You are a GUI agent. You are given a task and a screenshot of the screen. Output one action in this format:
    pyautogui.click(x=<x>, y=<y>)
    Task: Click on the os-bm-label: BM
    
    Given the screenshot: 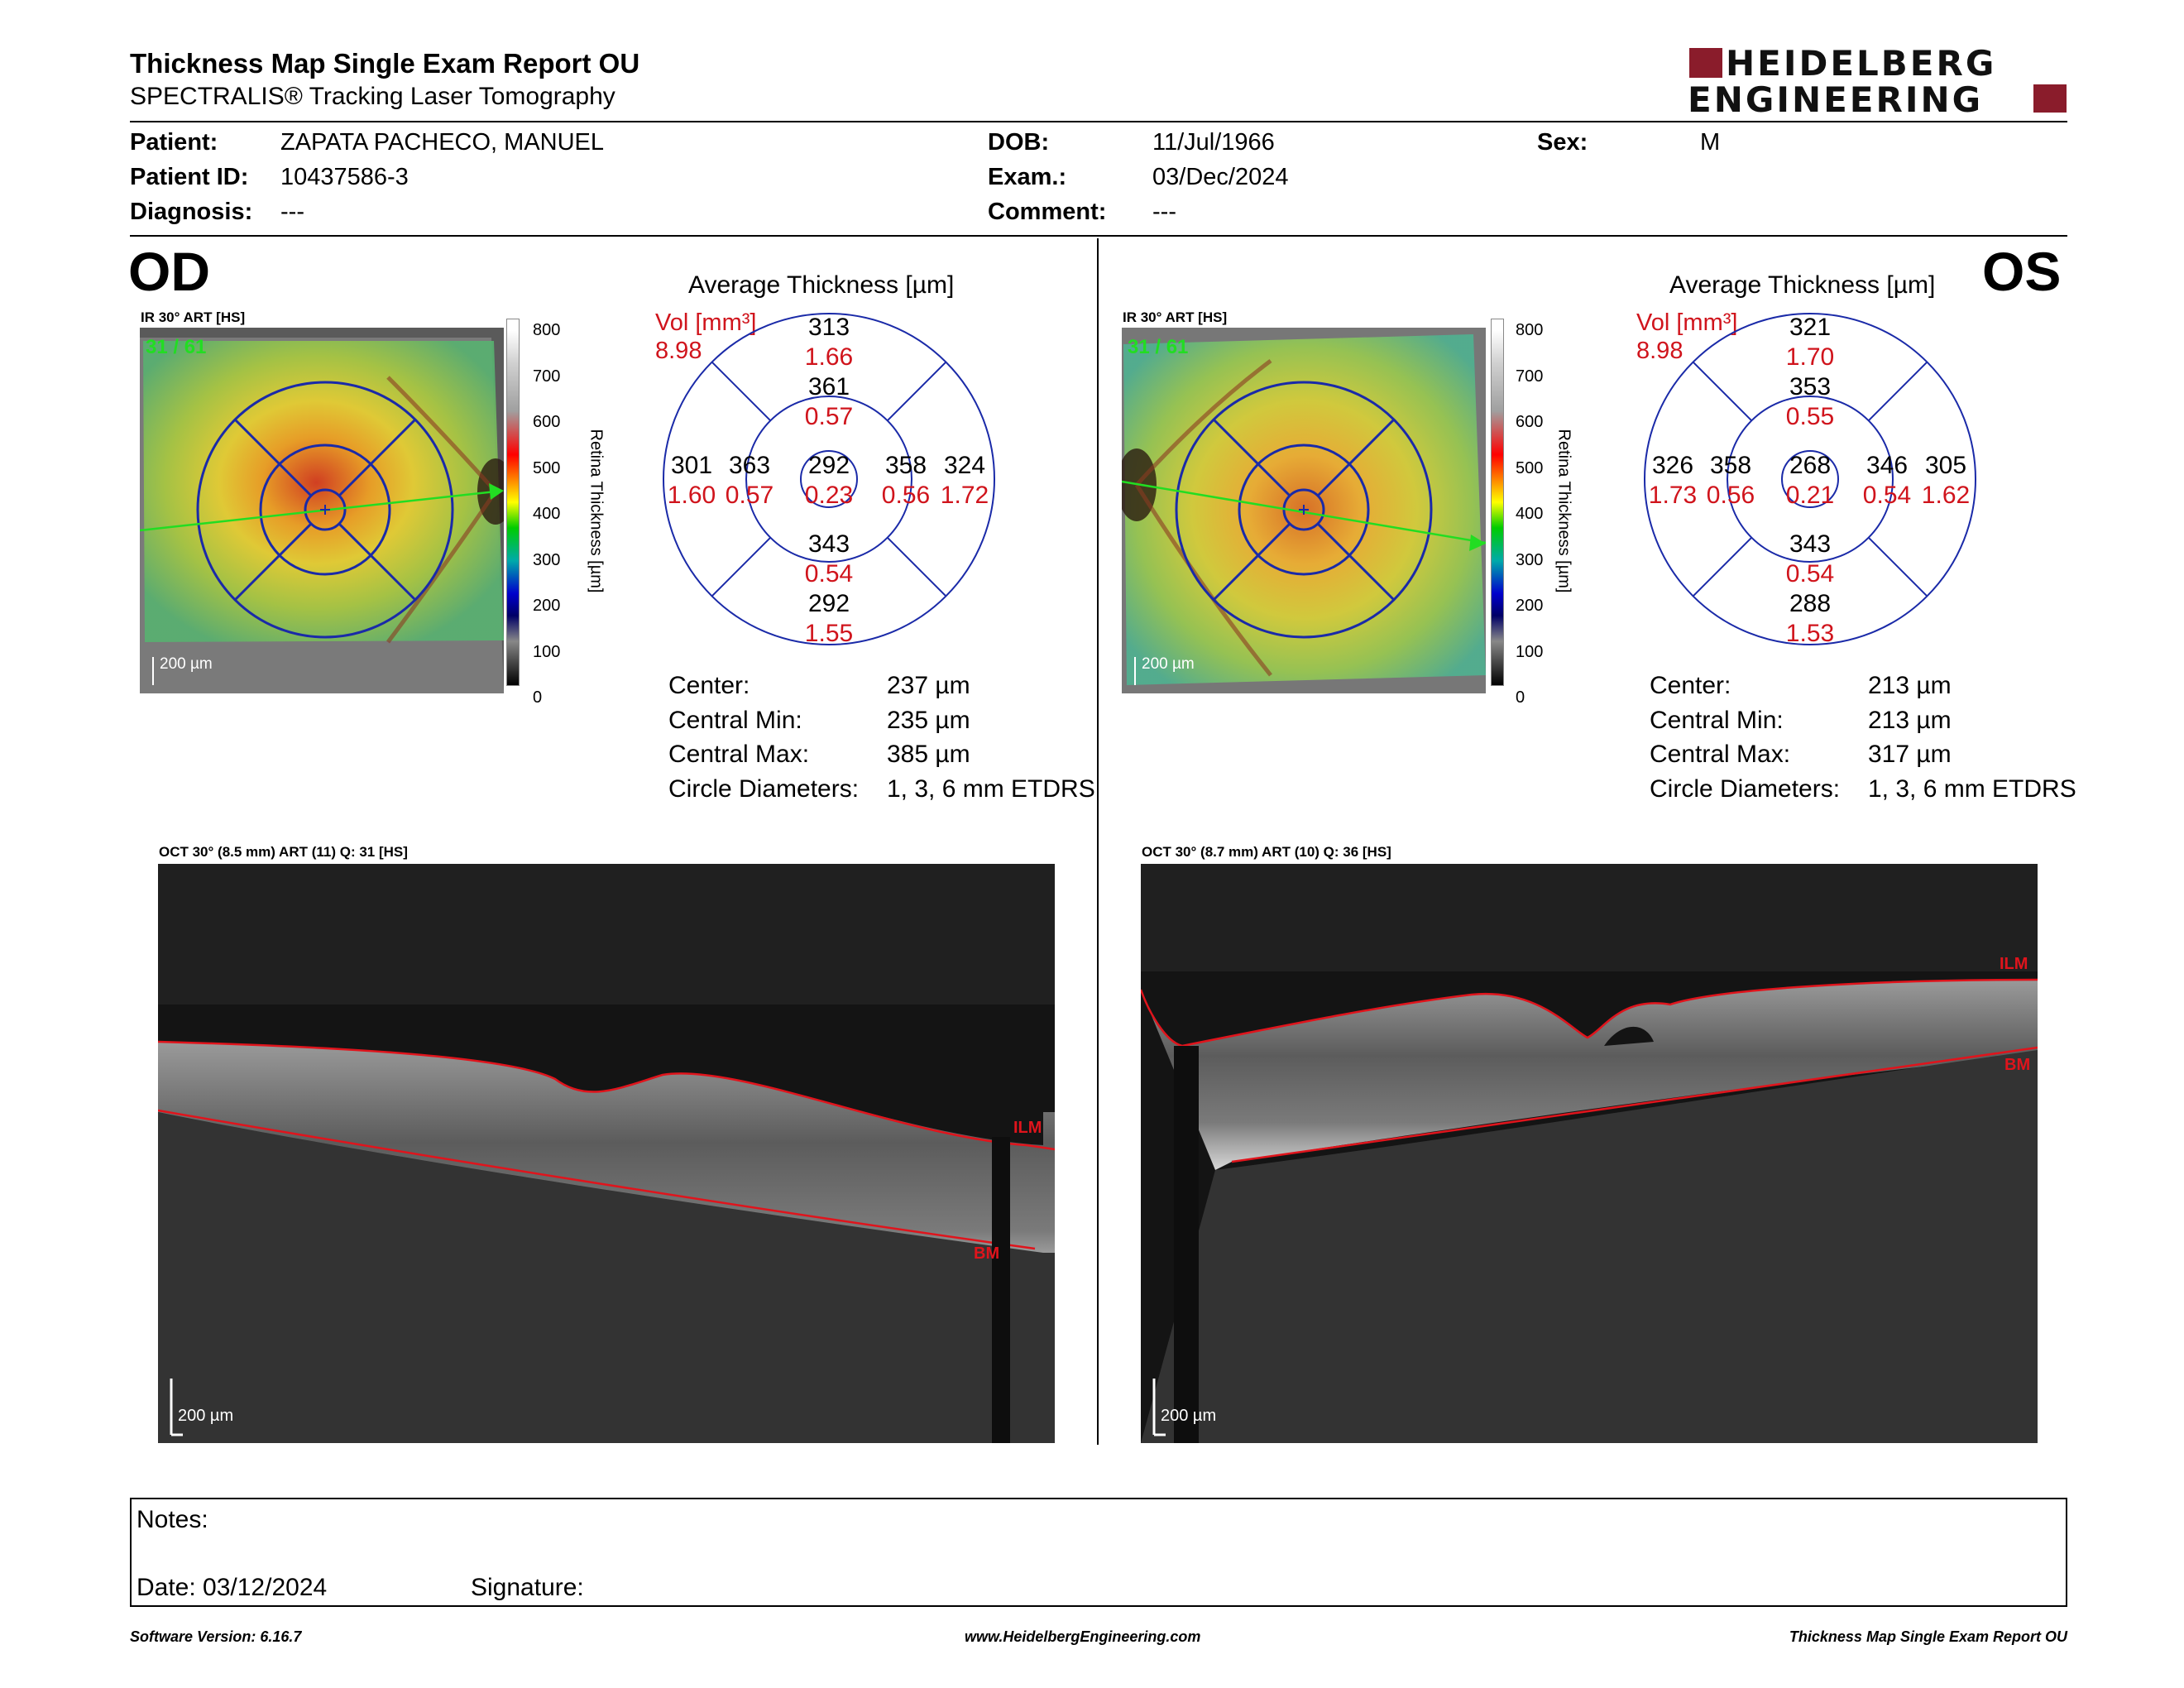 What is the action you would take?
    pyautogui.click(x=2017, y=1065)
    